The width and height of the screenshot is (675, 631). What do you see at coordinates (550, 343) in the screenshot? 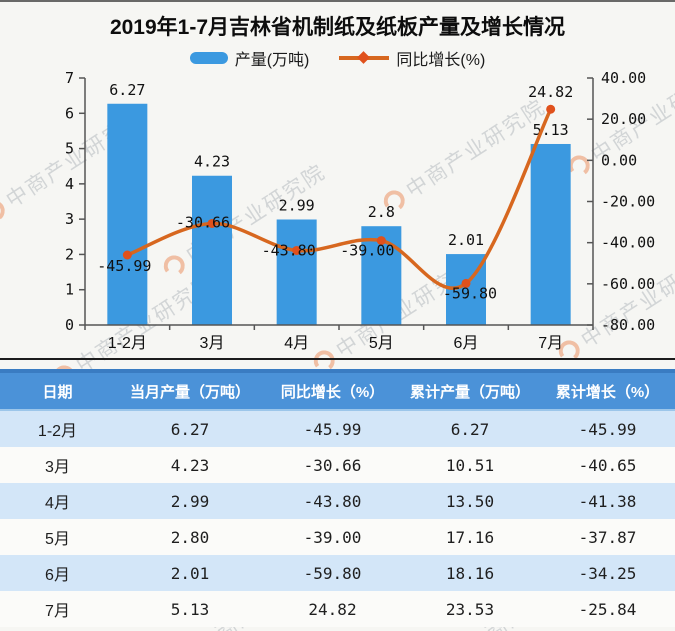
I see `x-axis-label: 7月` at bounding box center [550, 343].